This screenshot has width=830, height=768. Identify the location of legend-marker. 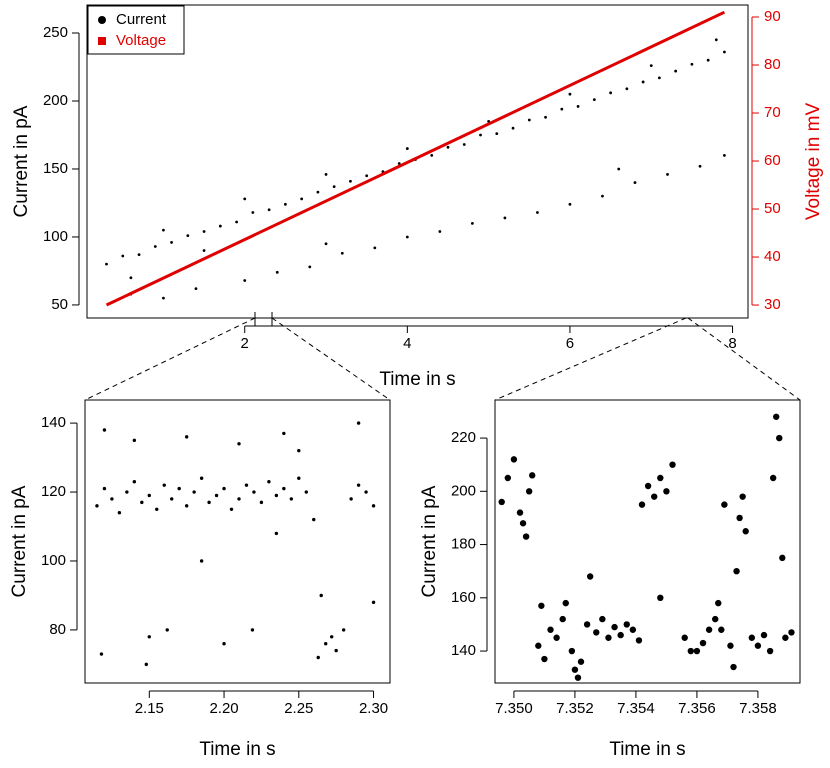
(102, 41).